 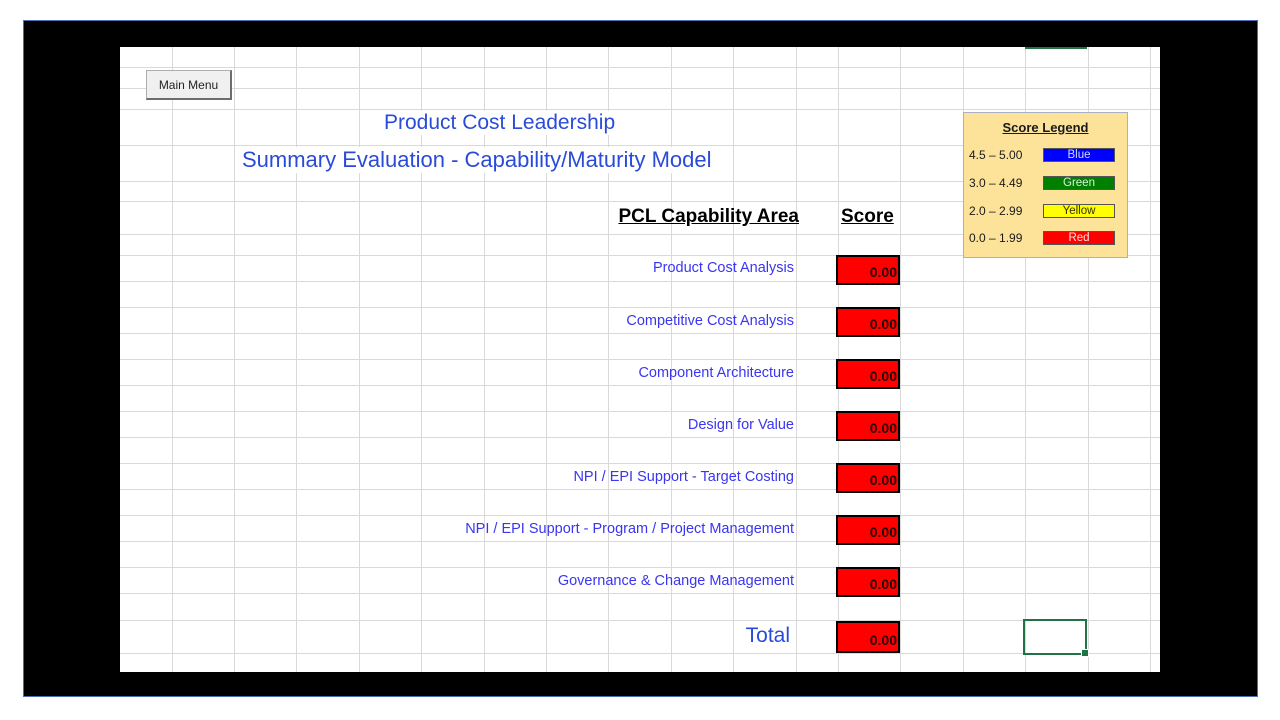 I want to click on legend-range: 0.0 – 1.99, so click(x=996, y=238).